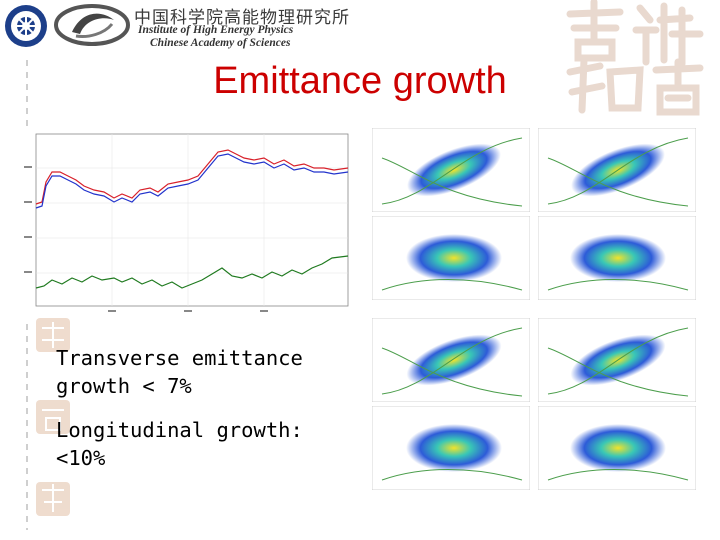  I want to click on institute-name-en: Institute of High Energy Physics, so click(216, 30).